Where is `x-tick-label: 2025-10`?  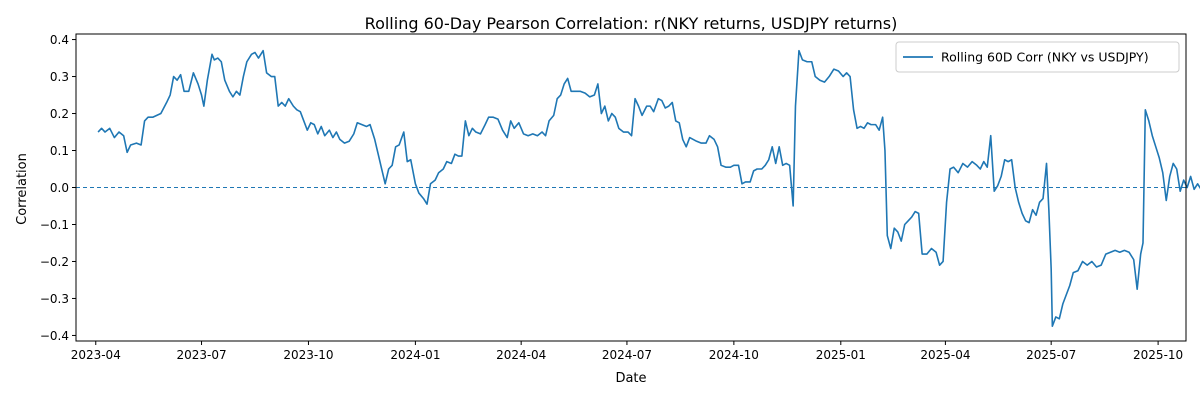
x-tick-label: 2025-10 is located at coordinates (1158, 355).